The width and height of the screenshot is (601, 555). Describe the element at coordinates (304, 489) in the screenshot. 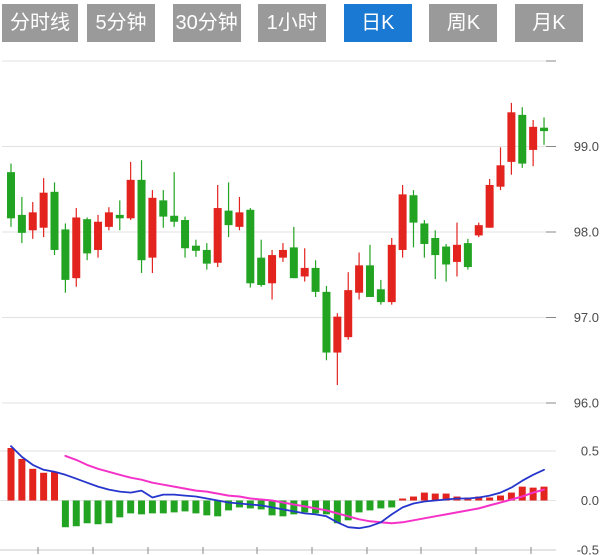

I see `dea-line` at that location.